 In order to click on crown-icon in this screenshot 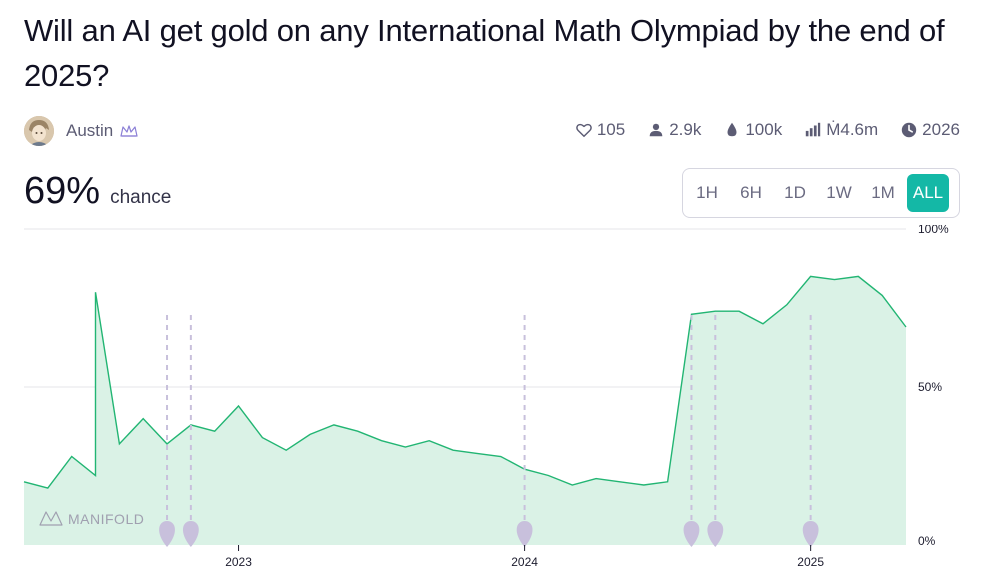, I will do `click(129, 131)`.